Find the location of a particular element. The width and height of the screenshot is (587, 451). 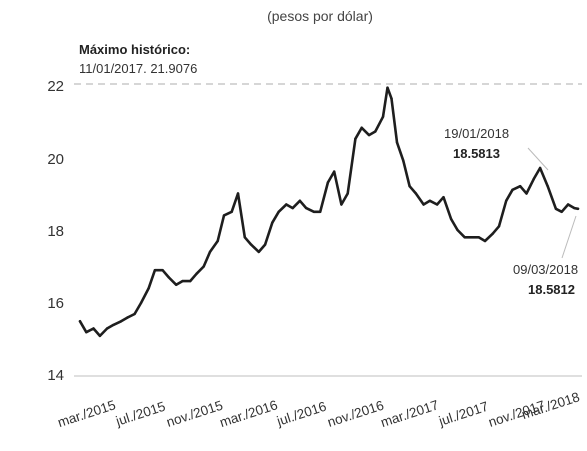

y-tick-label: 18 is located at coordinates (55, 231).